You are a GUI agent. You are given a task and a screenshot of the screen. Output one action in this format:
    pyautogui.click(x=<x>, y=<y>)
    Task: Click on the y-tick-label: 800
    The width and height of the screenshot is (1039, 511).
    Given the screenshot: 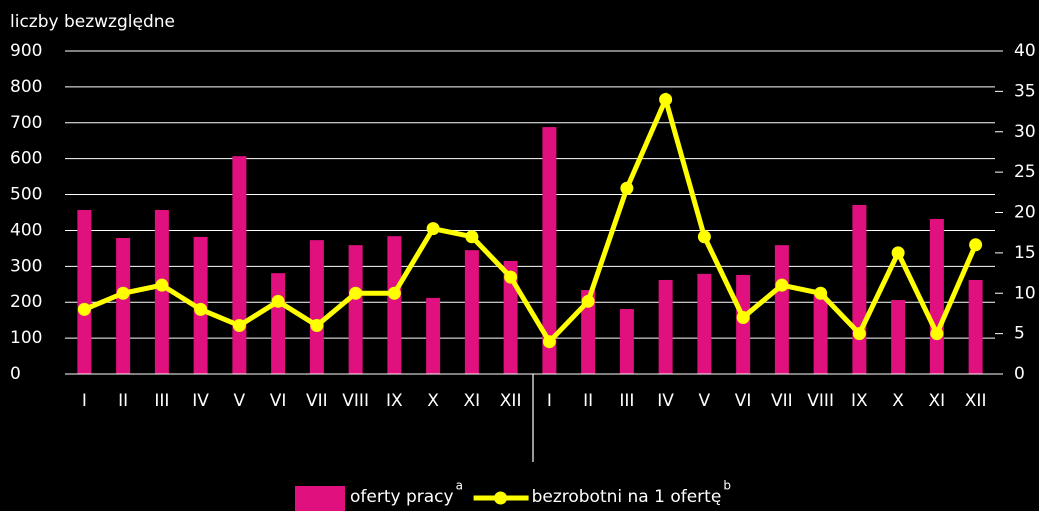 What is the action you would take?
    pyautogui.click(x=26, y=87)
    